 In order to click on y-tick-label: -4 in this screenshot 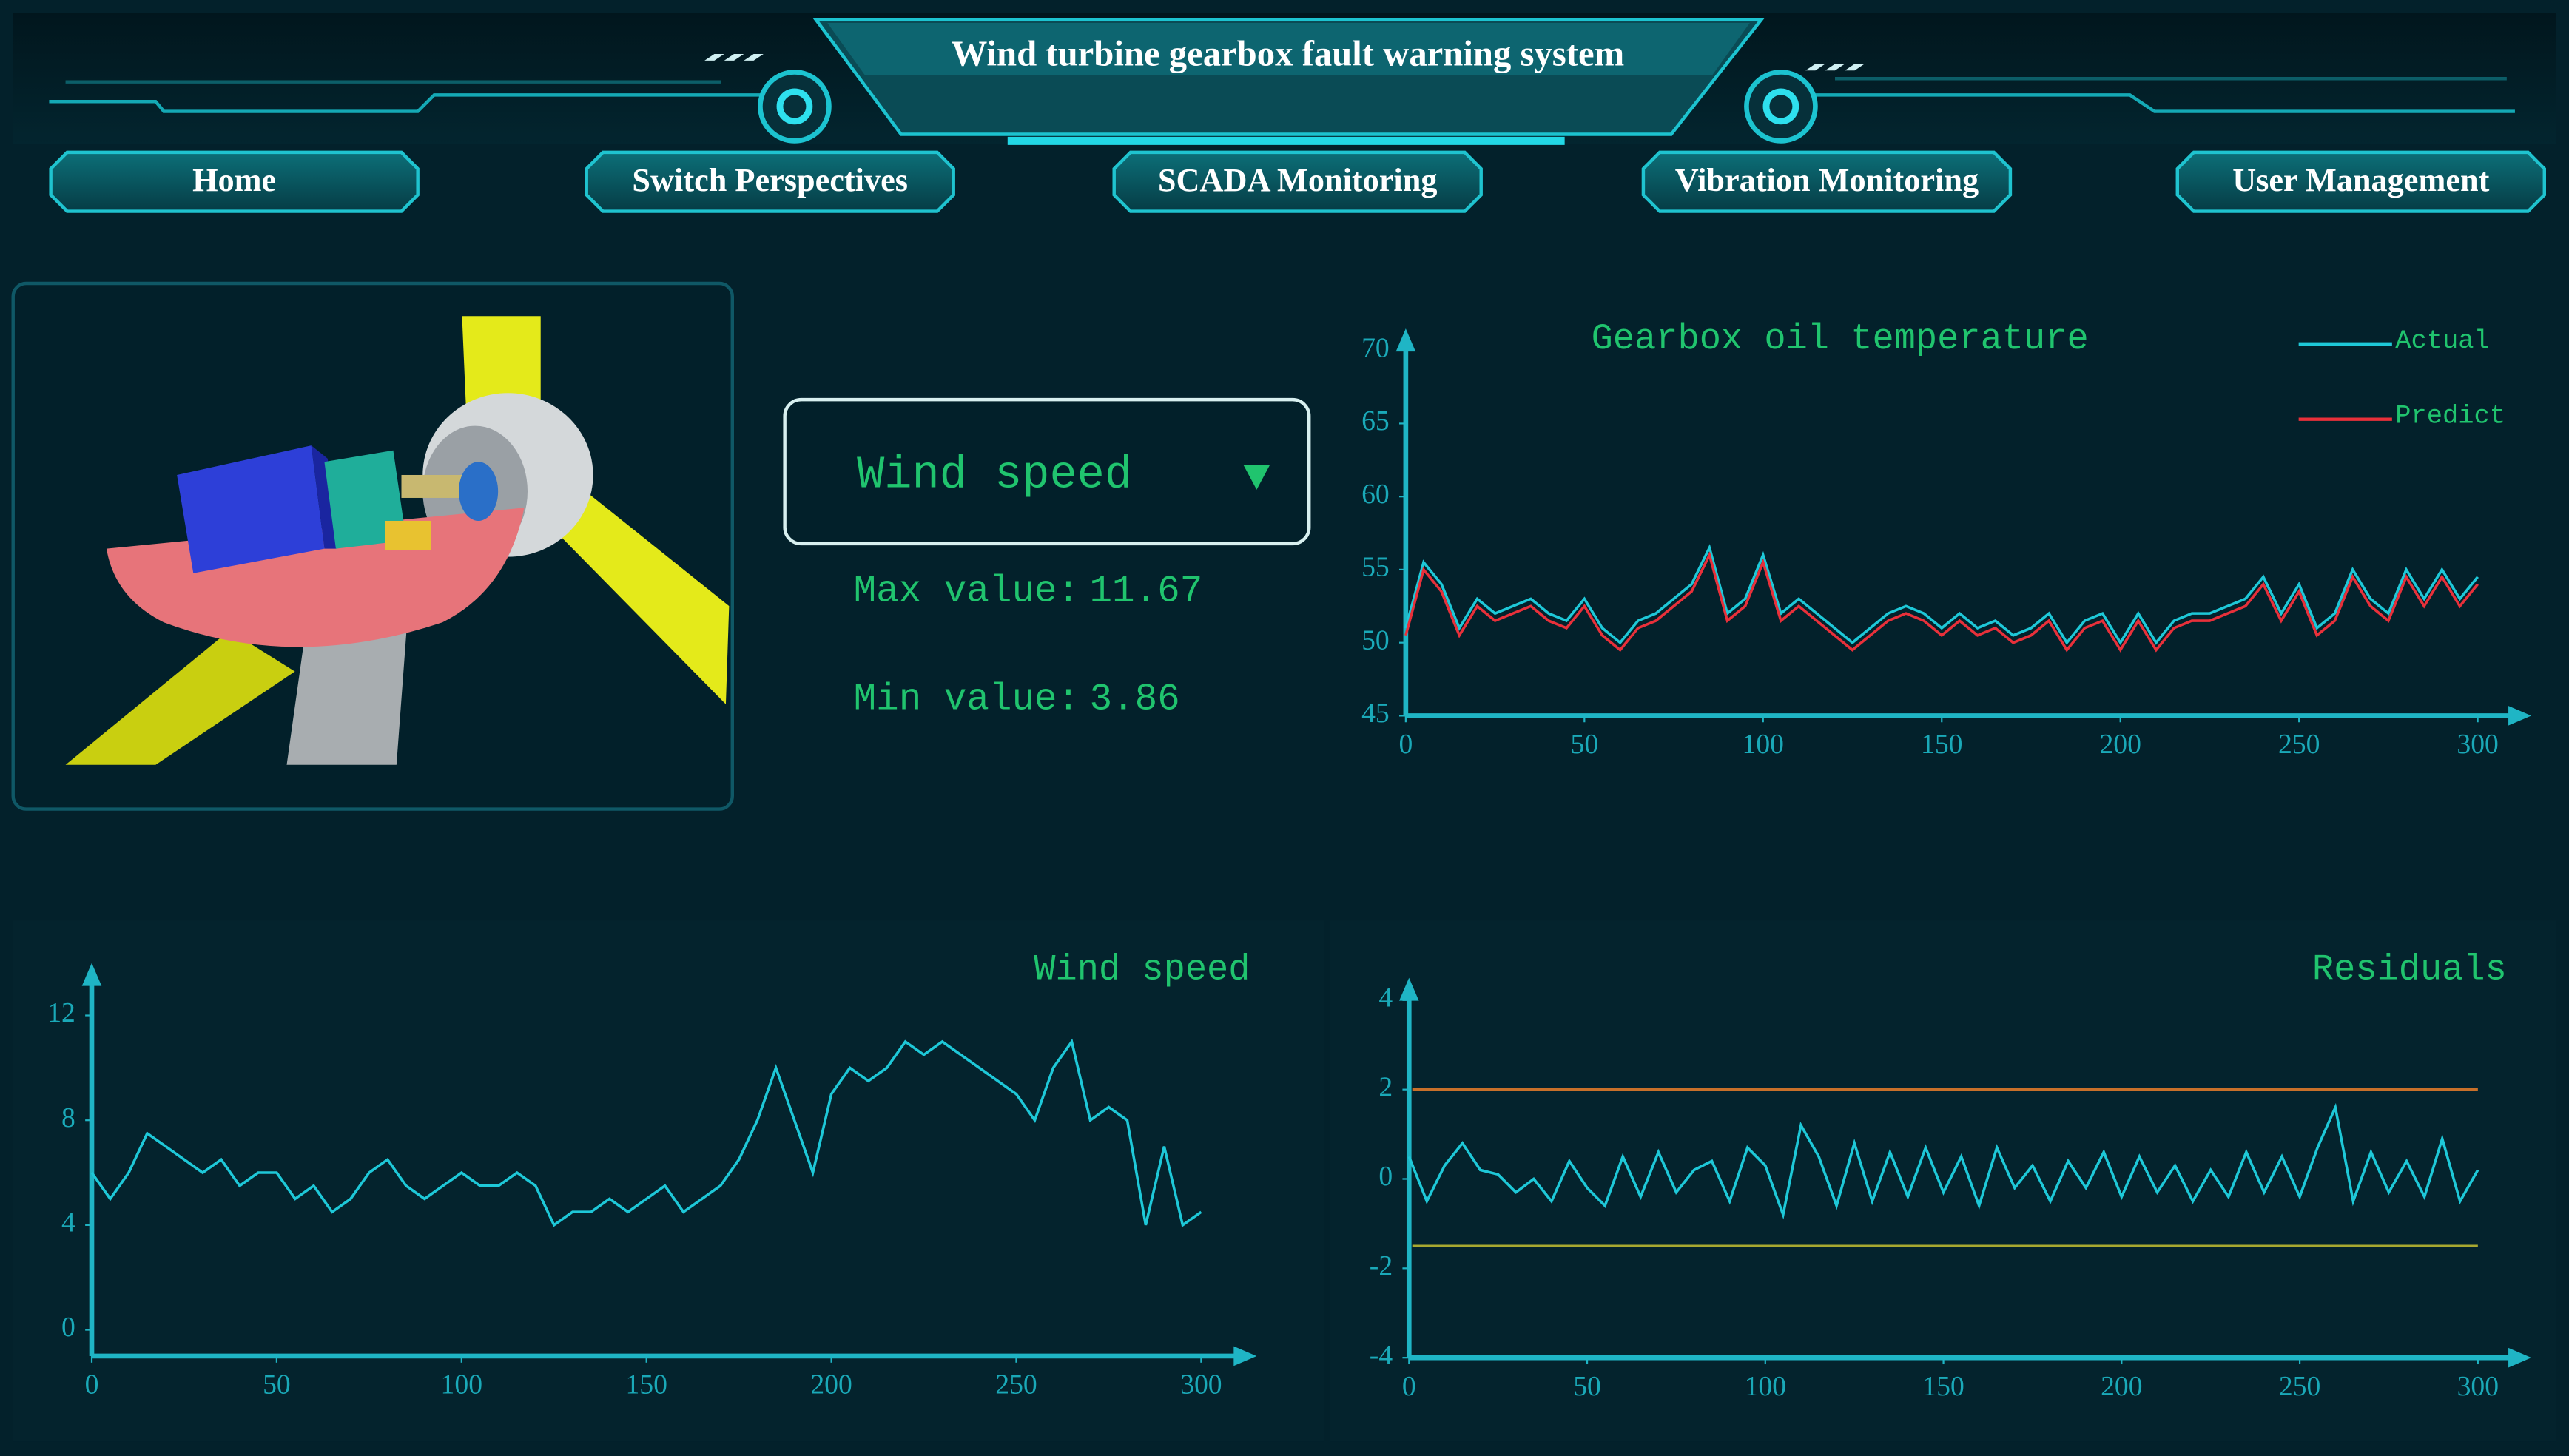, I will do `click(1381, 1356)`.